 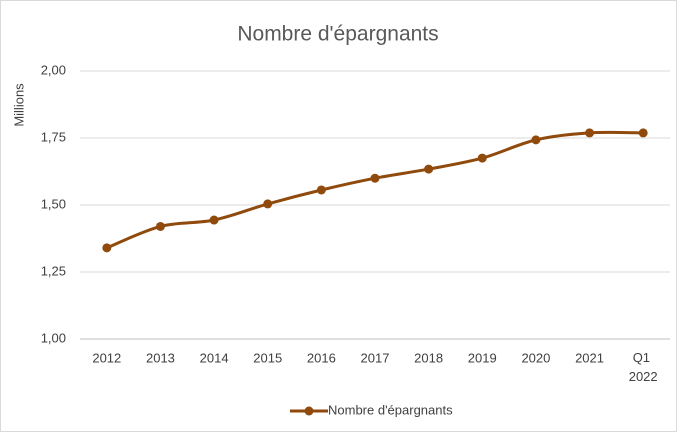 What do you see at coordinates (309, 411) in the screenshot?
I see `legend-marker` at bounding box center [309, 411].